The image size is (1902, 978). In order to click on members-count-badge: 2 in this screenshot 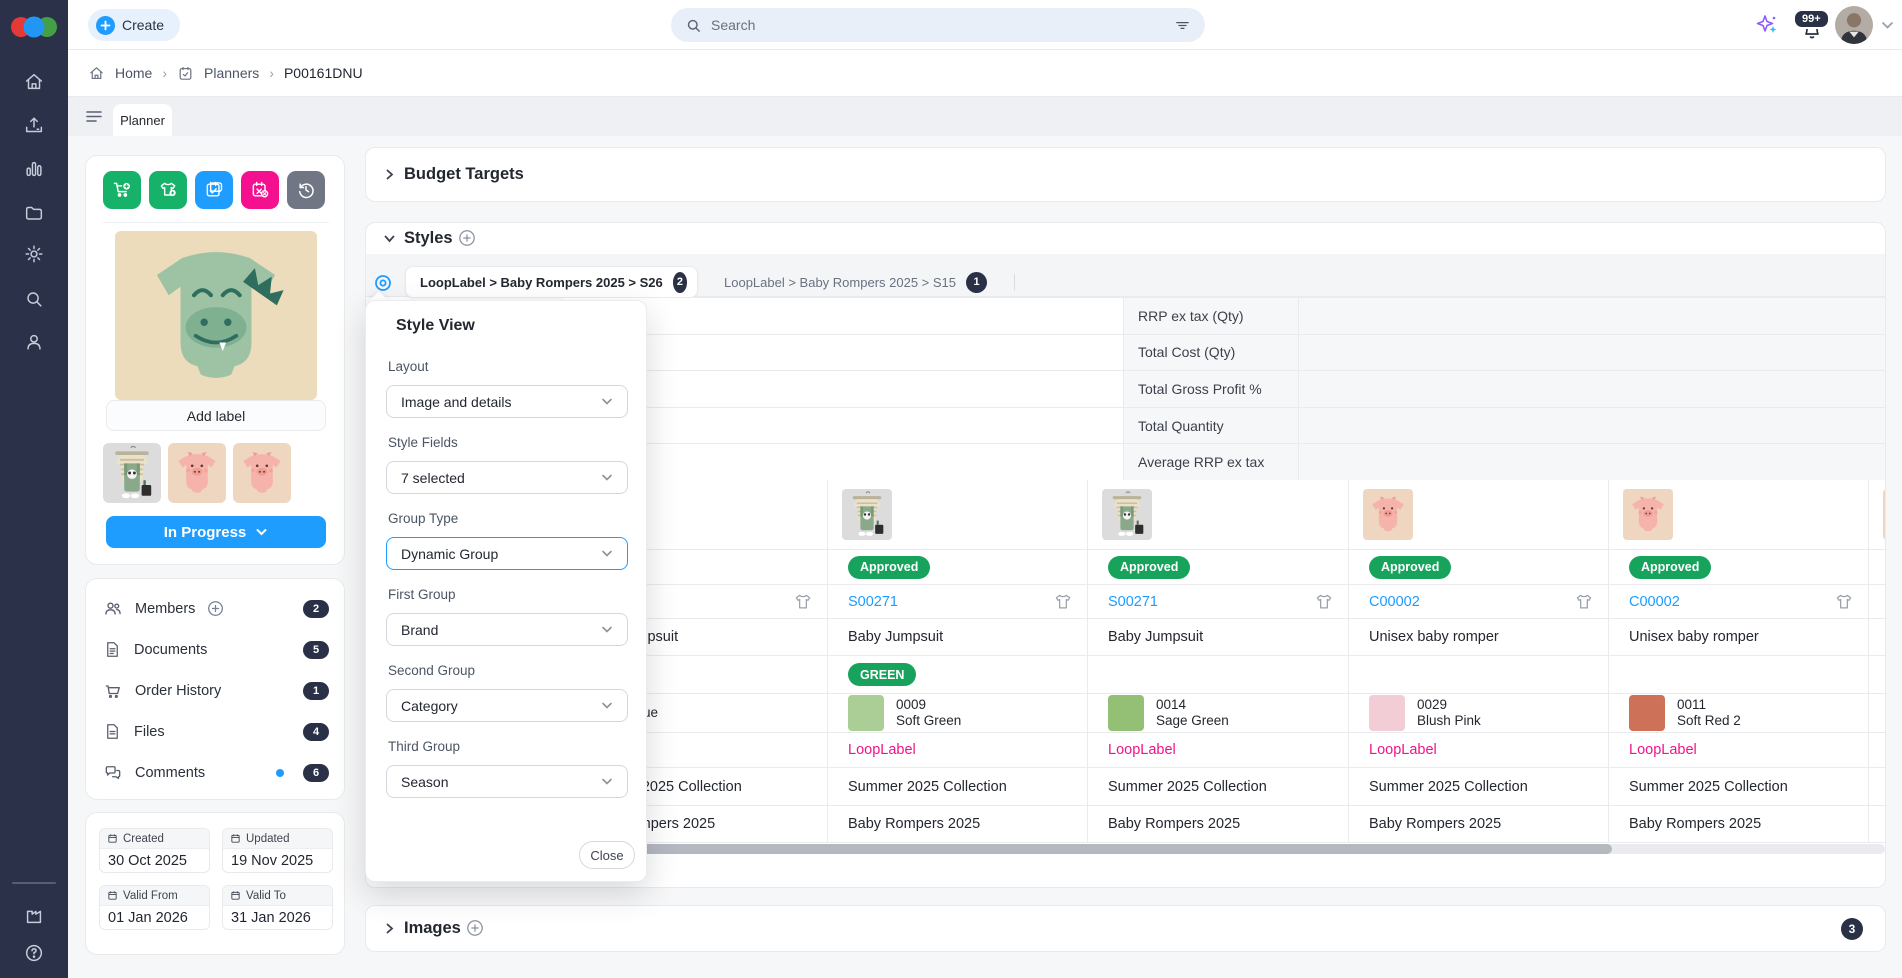, I will do `click(316, 608)`.